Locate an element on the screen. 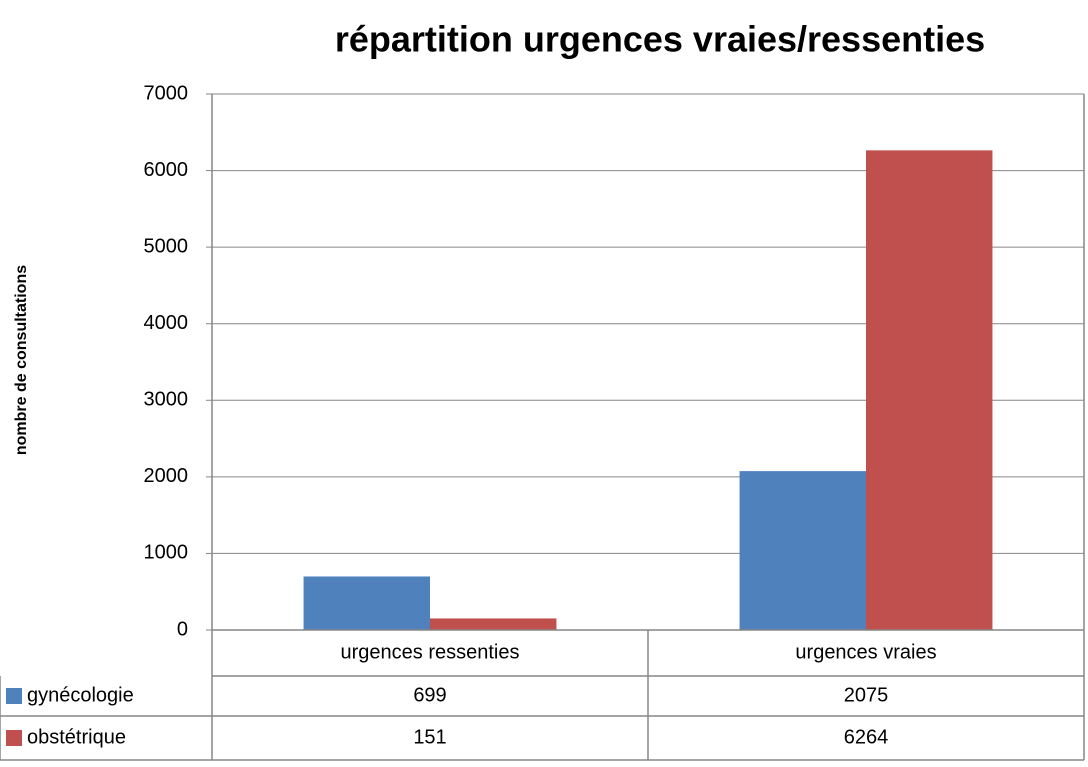 The width and height of the screenshot is (1088, 767). y-tick-label: 3000 is located at coordinates (166, 400).